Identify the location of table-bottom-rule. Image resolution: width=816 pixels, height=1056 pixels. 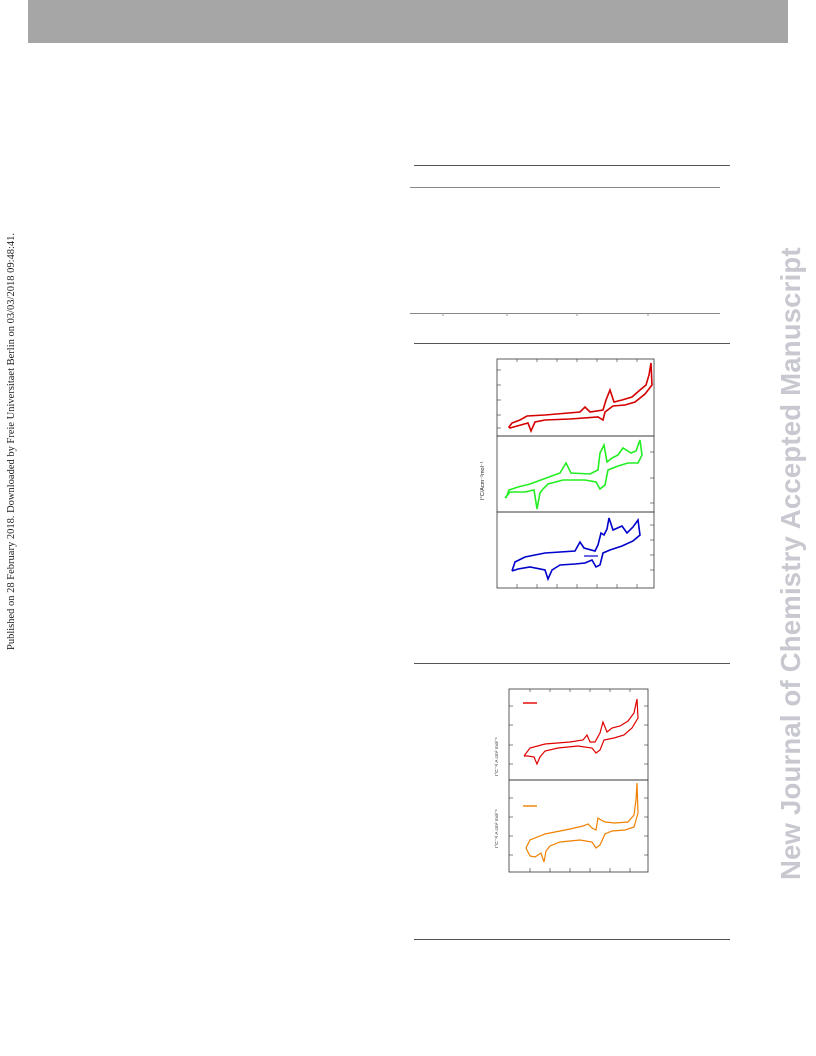
(565, 313).